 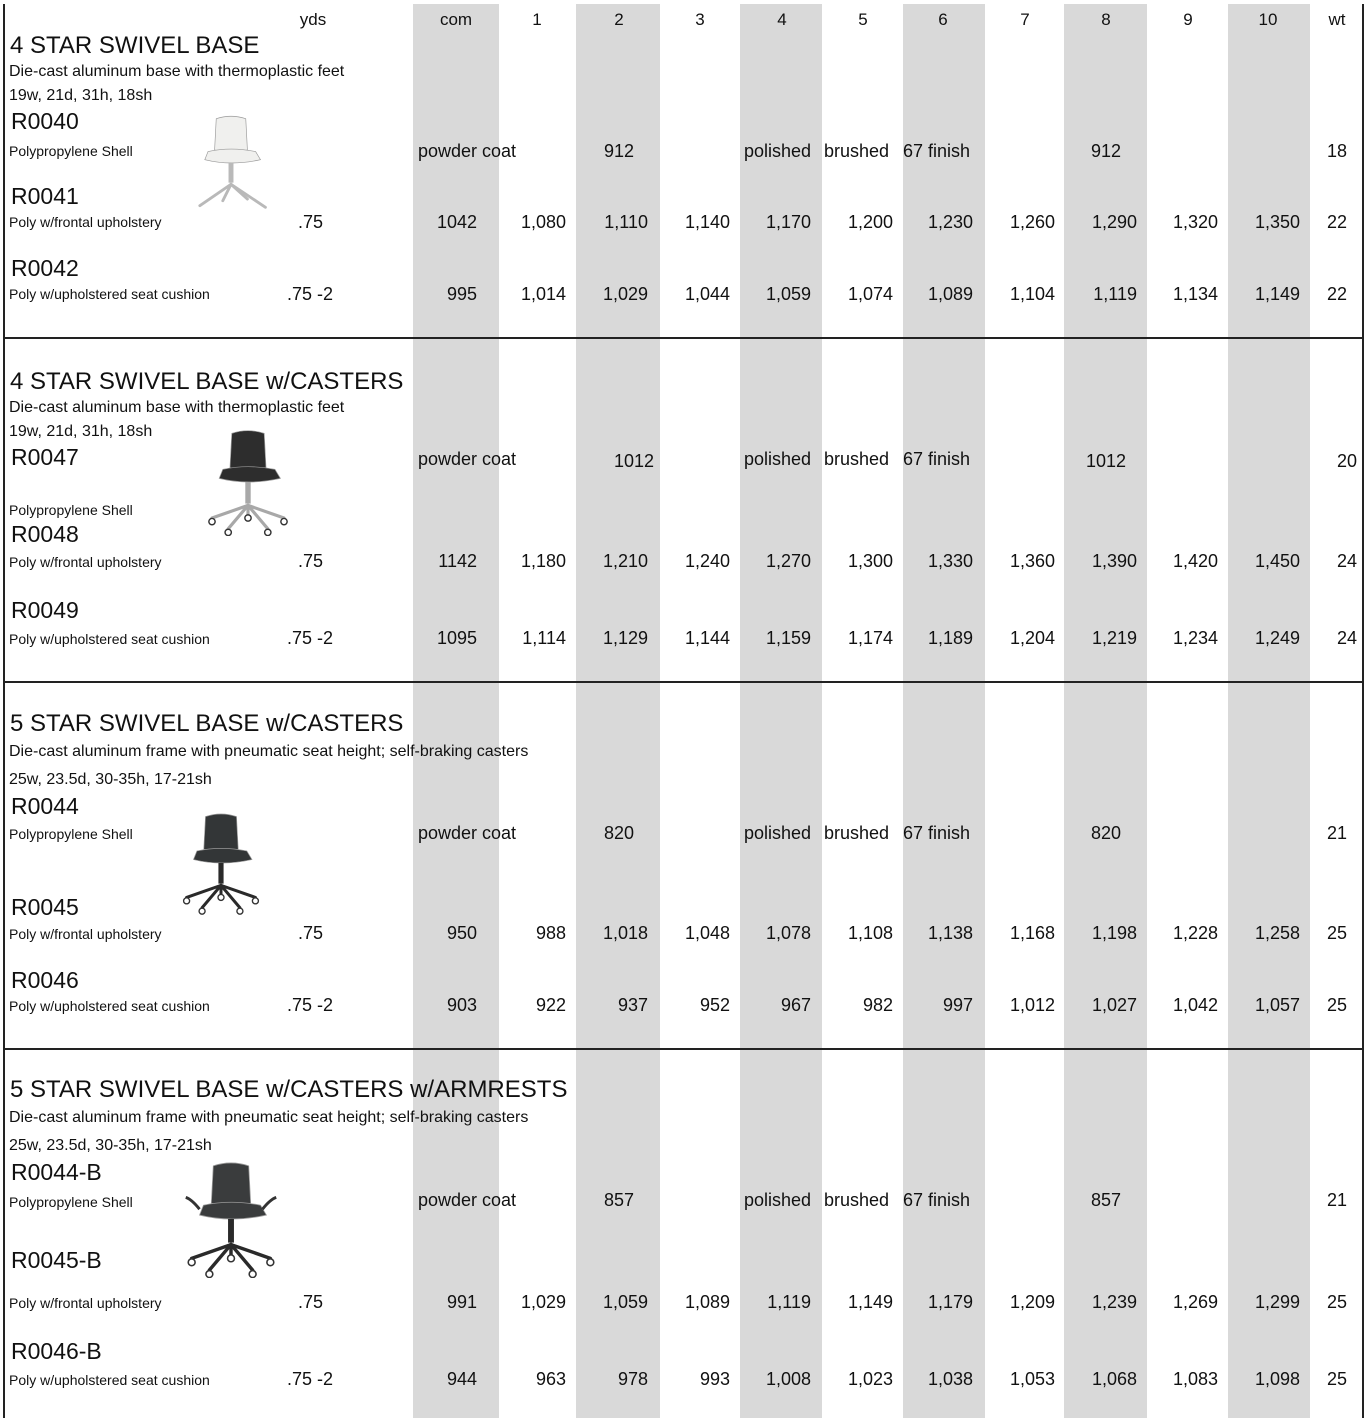 I want to click on section-title: 5 STAR SWIVEL BASE w/CASTERS w/ARMRESTS, so click(x=289, y=1089).